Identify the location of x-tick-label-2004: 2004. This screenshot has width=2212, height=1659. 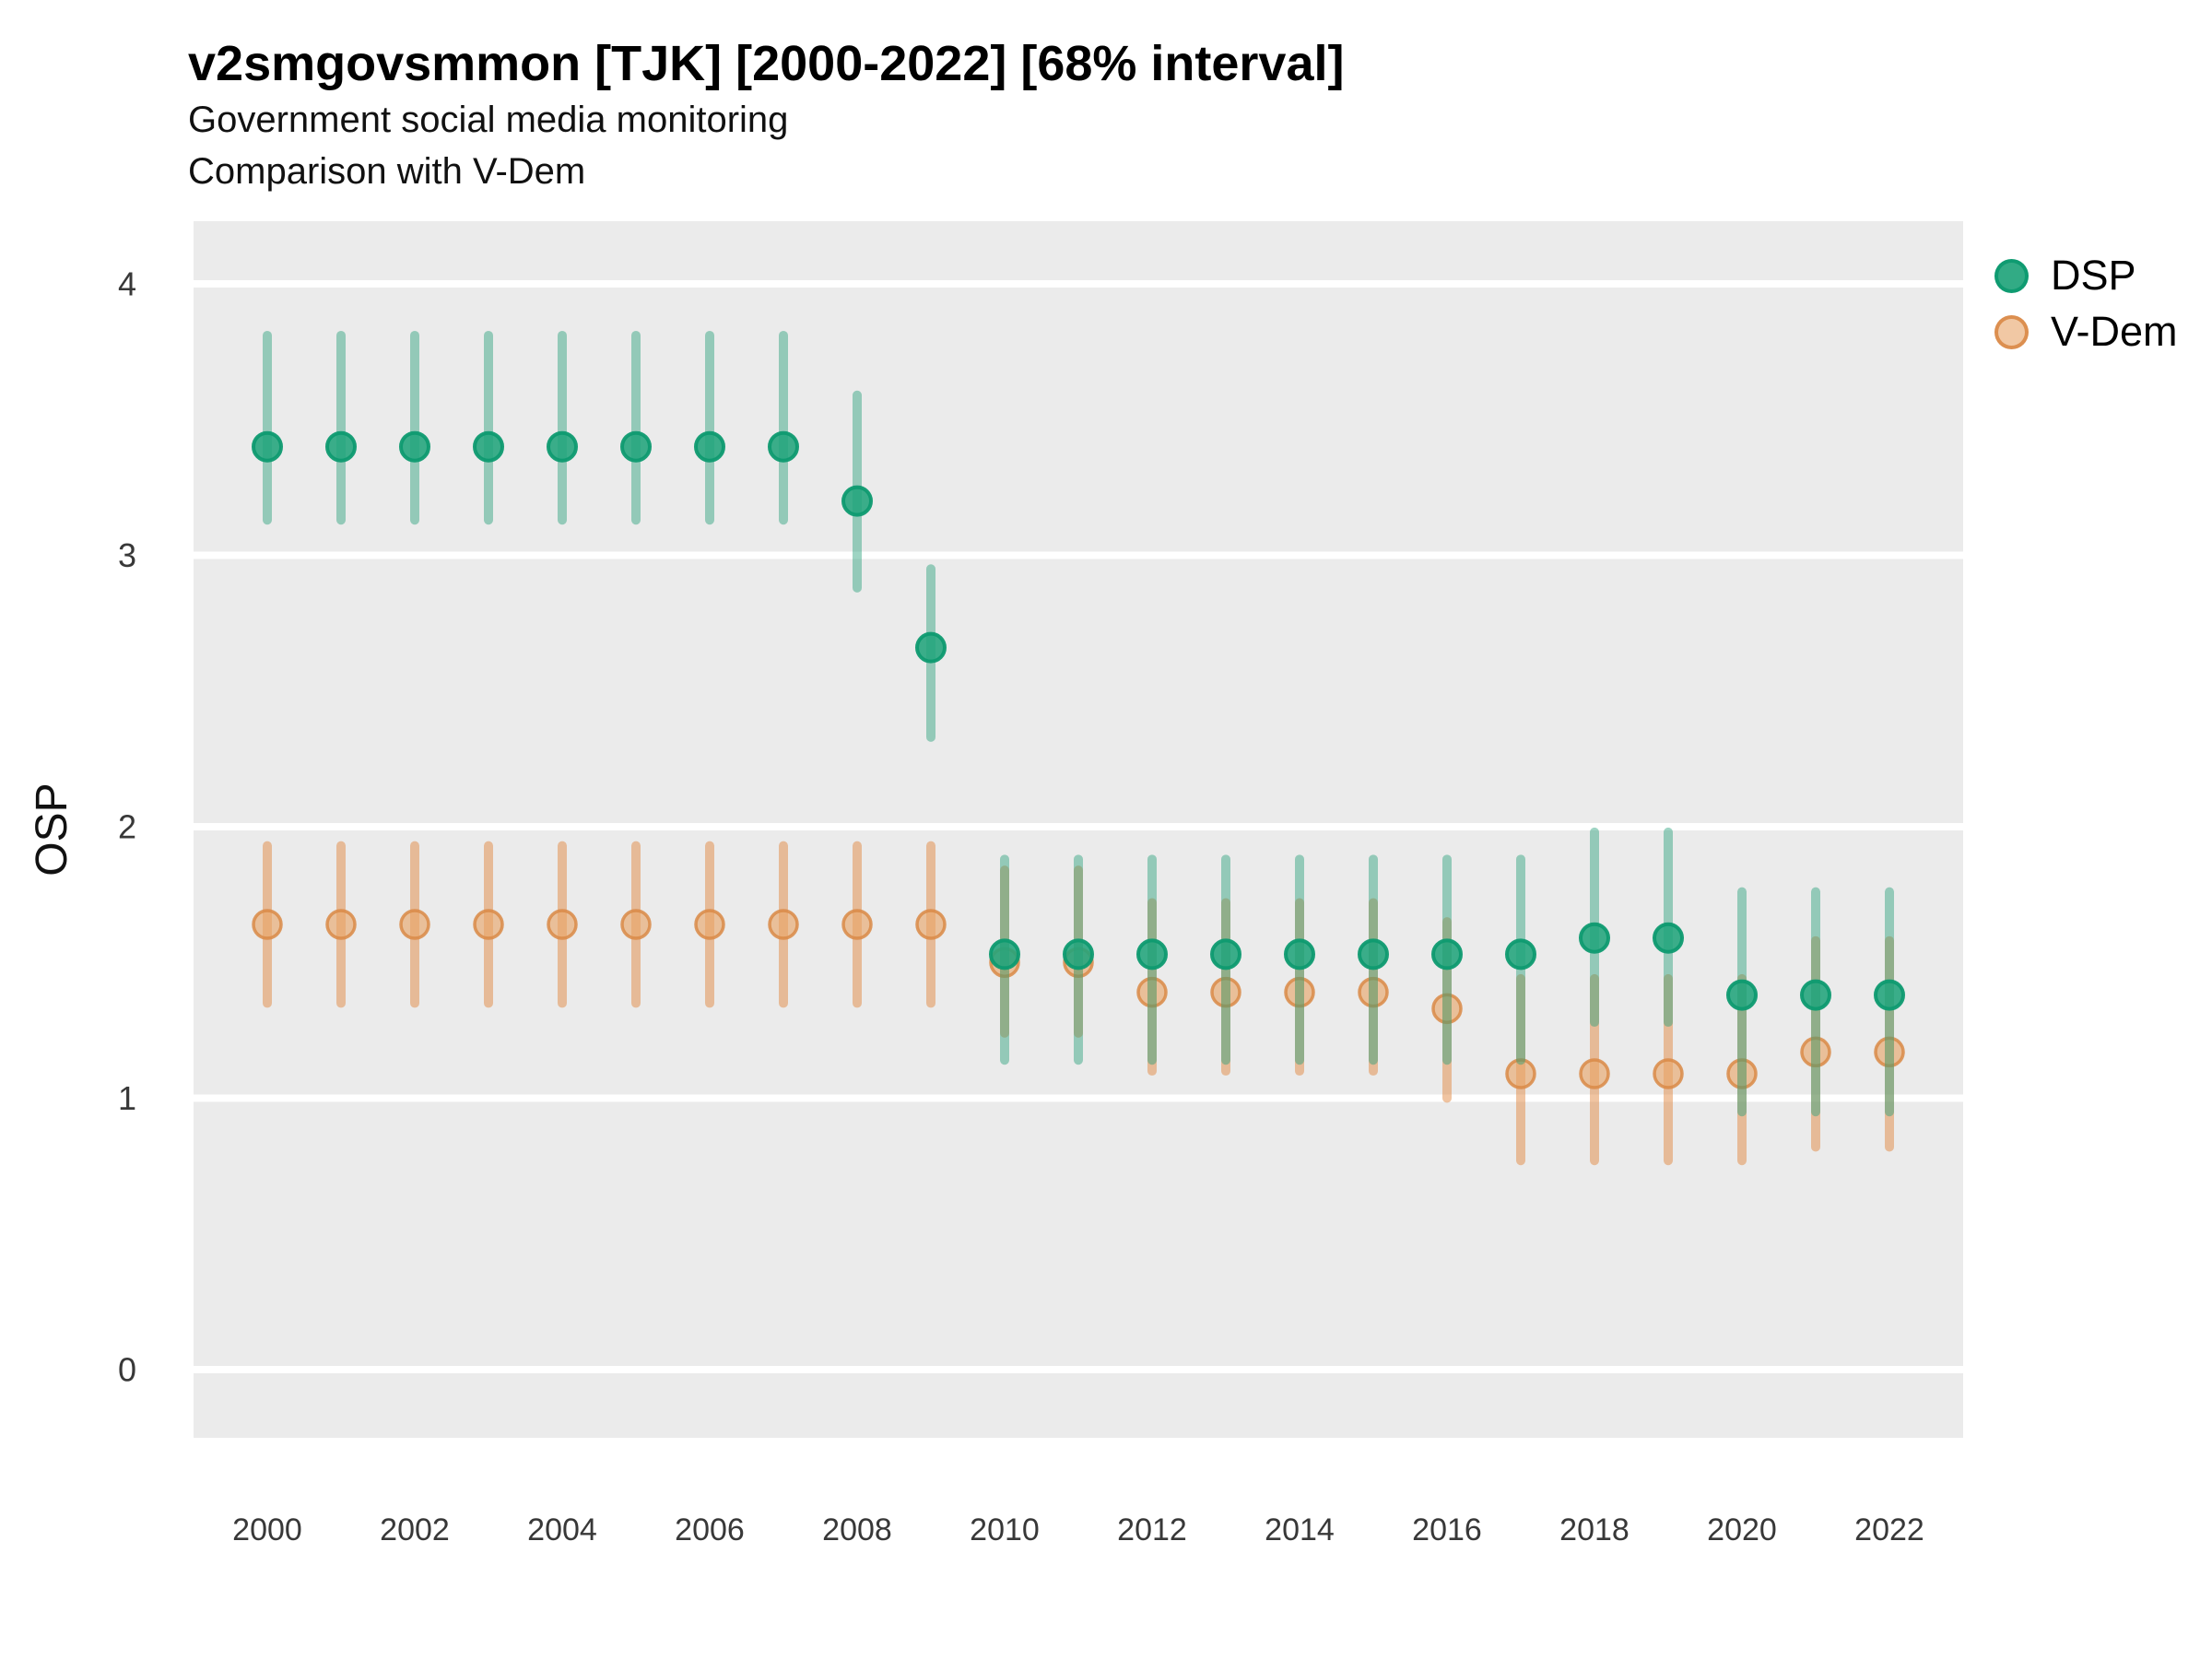
(562, 1529).